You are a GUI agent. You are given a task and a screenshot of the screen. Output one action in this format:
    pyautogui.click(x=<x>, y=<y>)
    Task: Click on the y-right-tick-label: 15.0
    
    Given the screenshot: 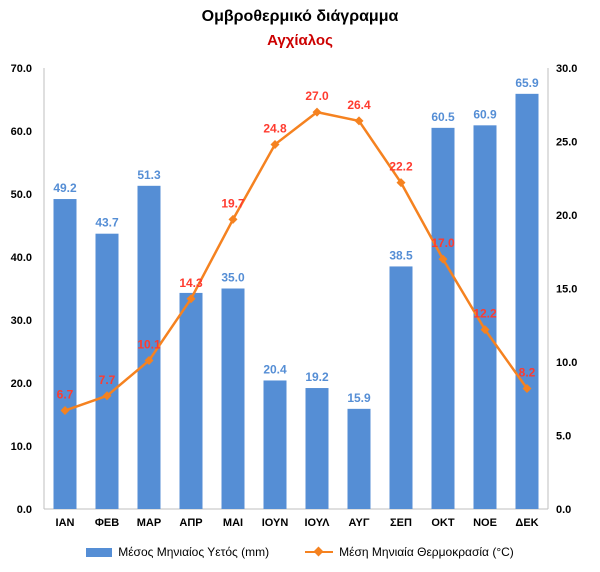 What is the action you would take?
    pyautogui.click(x=566, y=290)
    